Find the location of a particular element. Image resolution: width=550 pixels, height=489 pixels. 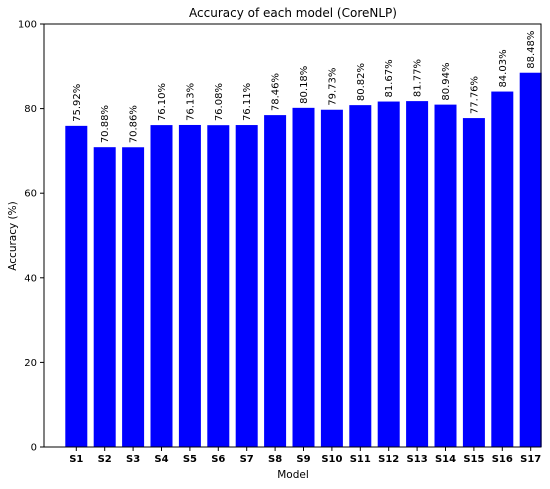

x-tick-label-S7: S7 is located at coordinates (247, 459).